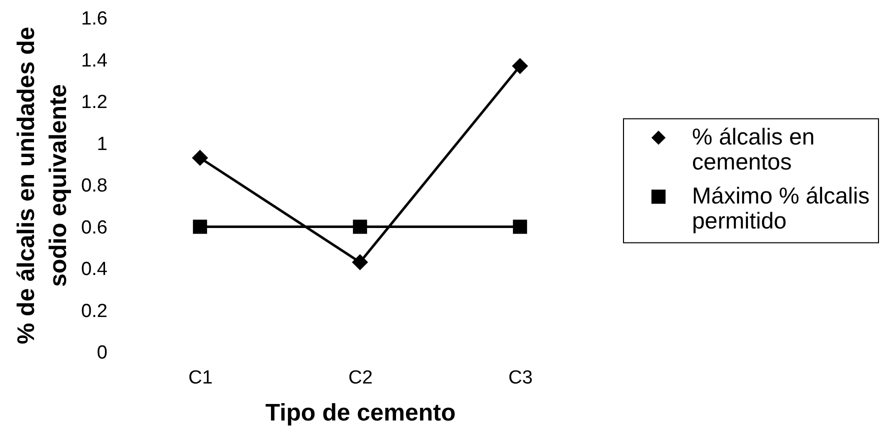 This screenshot has width=880, height=436. What do you see at coordinates (200, 378) in the screenshot?
I see `x-tick-label: C1` at bounding box center [200, 378].